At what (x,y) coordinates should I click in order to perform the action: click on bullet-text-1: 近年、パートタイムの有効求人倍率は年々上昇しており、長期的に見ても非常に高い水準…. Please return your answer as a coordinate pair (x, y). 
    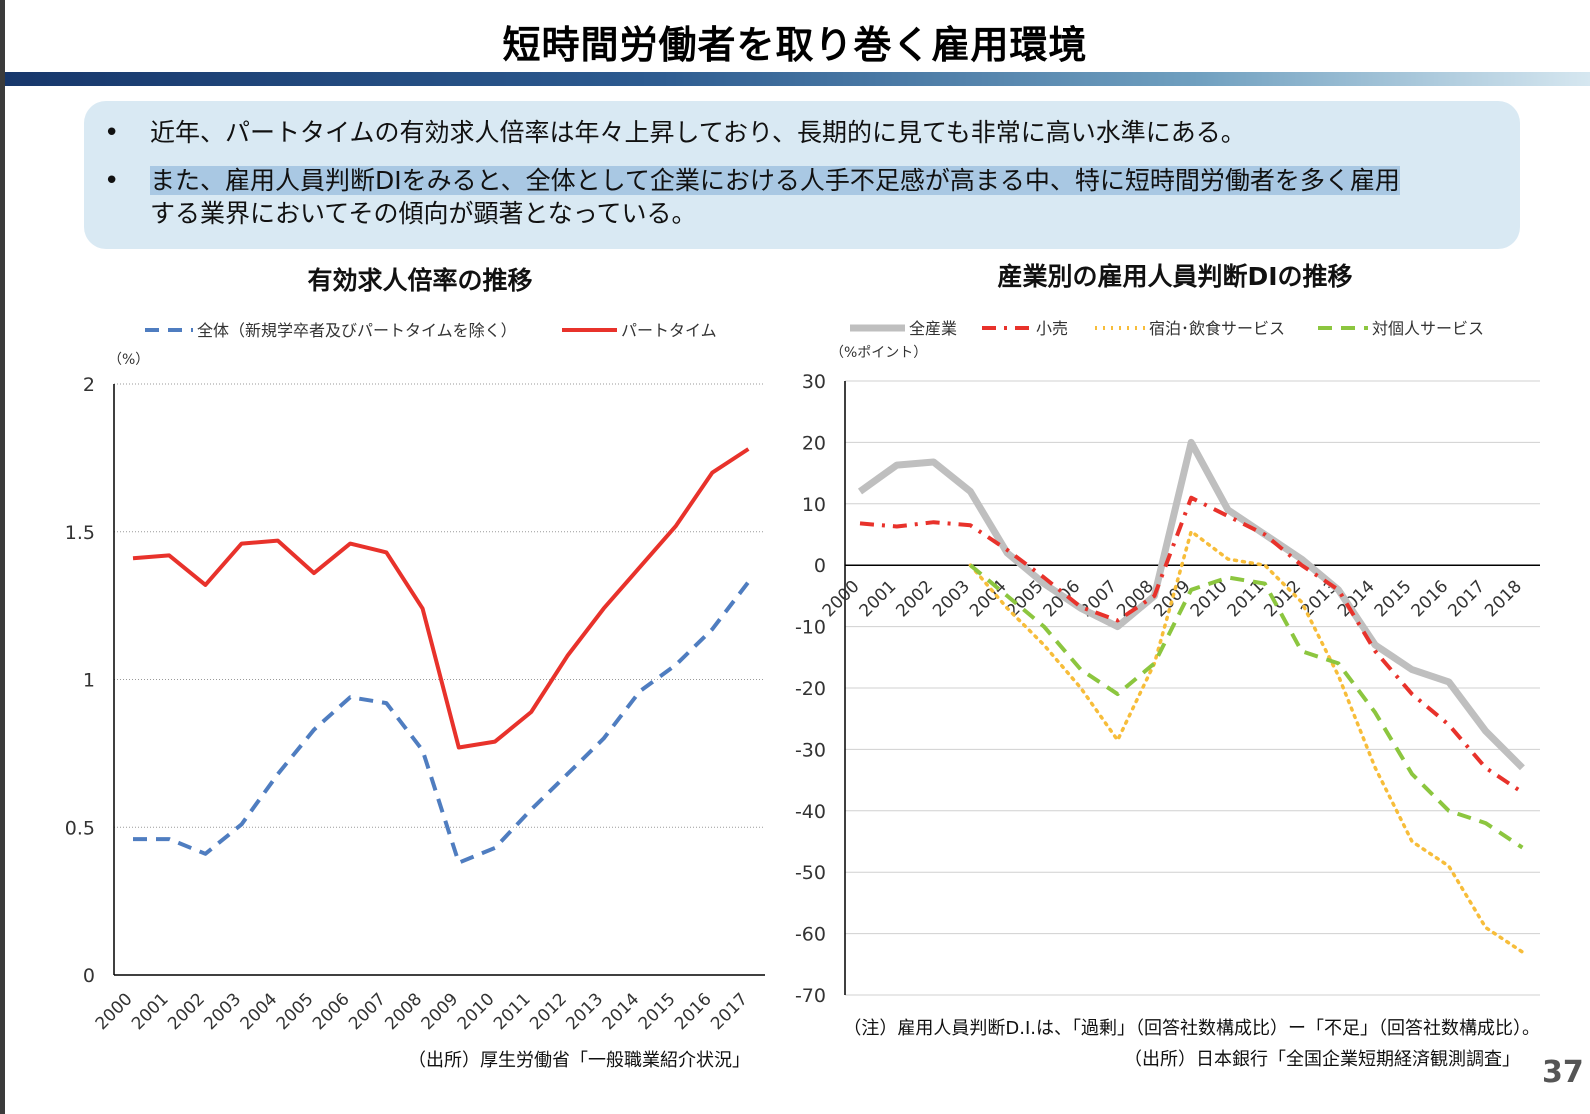
    Looking at the image, I should click on (698, 132).